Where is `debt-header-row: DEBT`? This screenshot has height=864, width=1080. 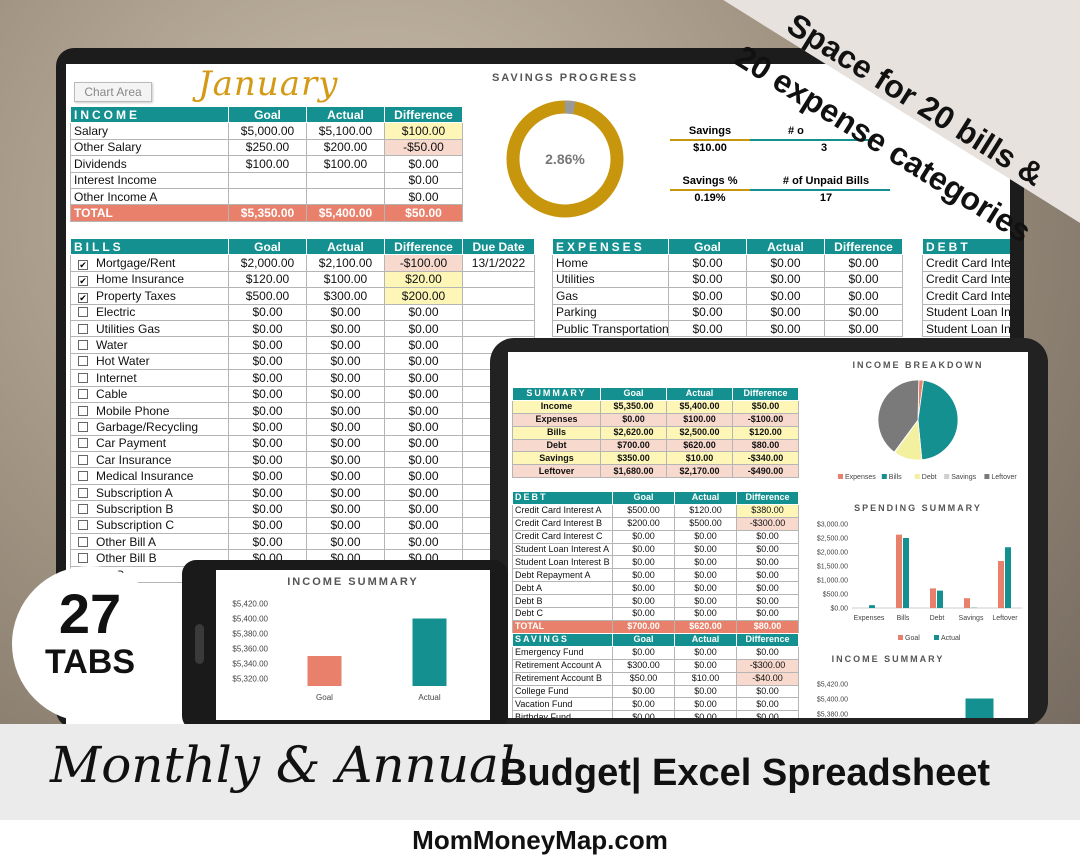
debt-header-row: DEBT is located at coordinates (966, 246).